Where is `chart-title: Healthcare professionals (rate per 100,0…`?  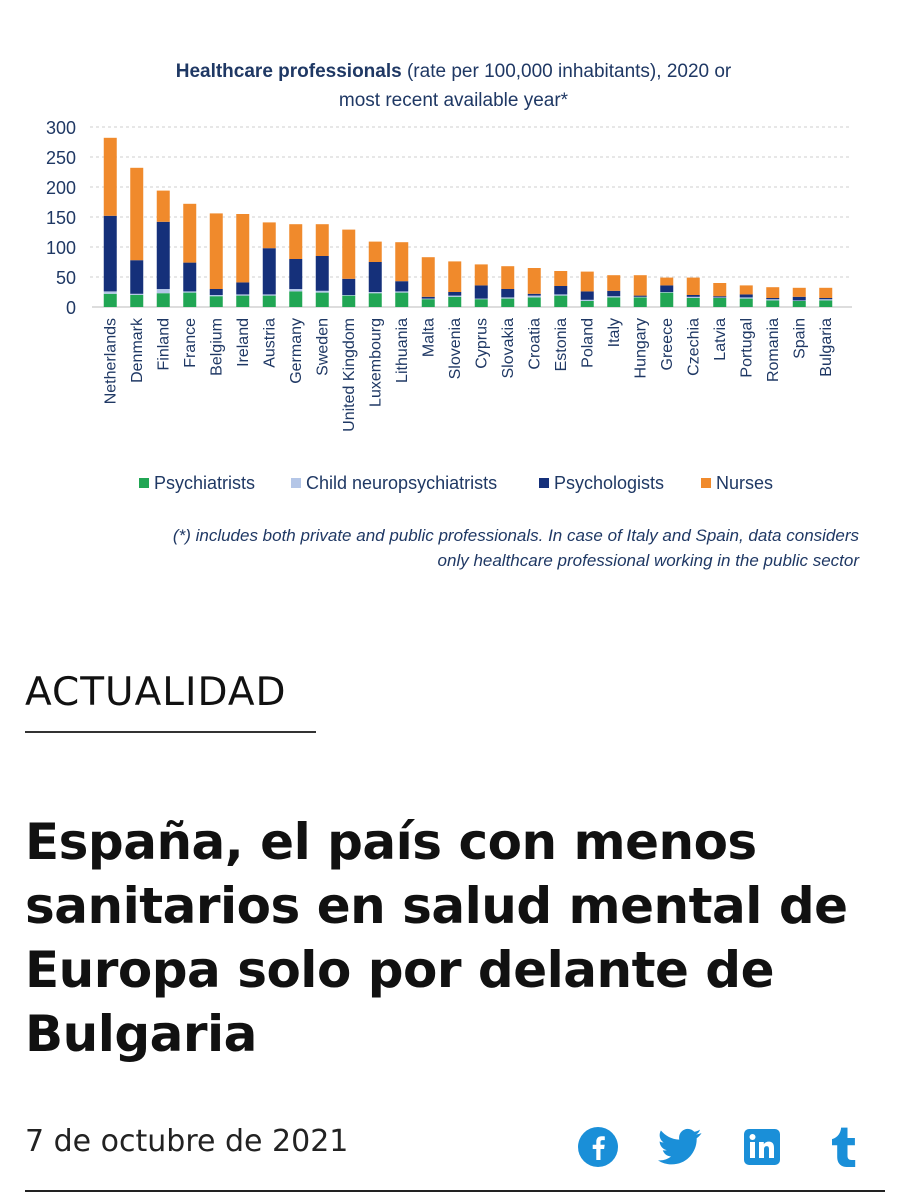 chart-title: Healthcare professionals (rate per 100,0… is located at coordinates (453, 72).